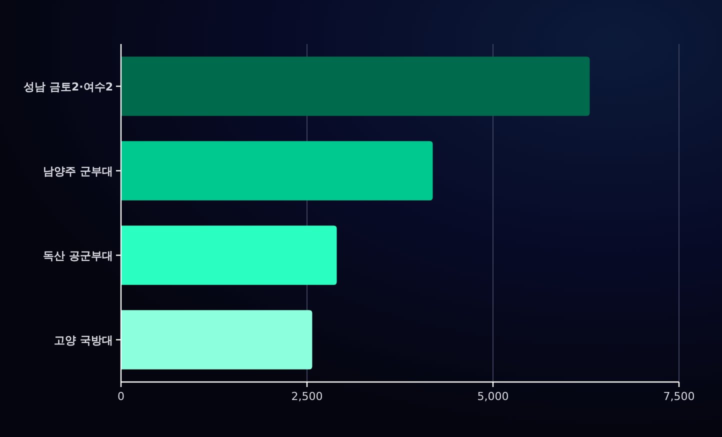  I want to click on y-tick-label: 독산 공군부대, so click(78, 255).